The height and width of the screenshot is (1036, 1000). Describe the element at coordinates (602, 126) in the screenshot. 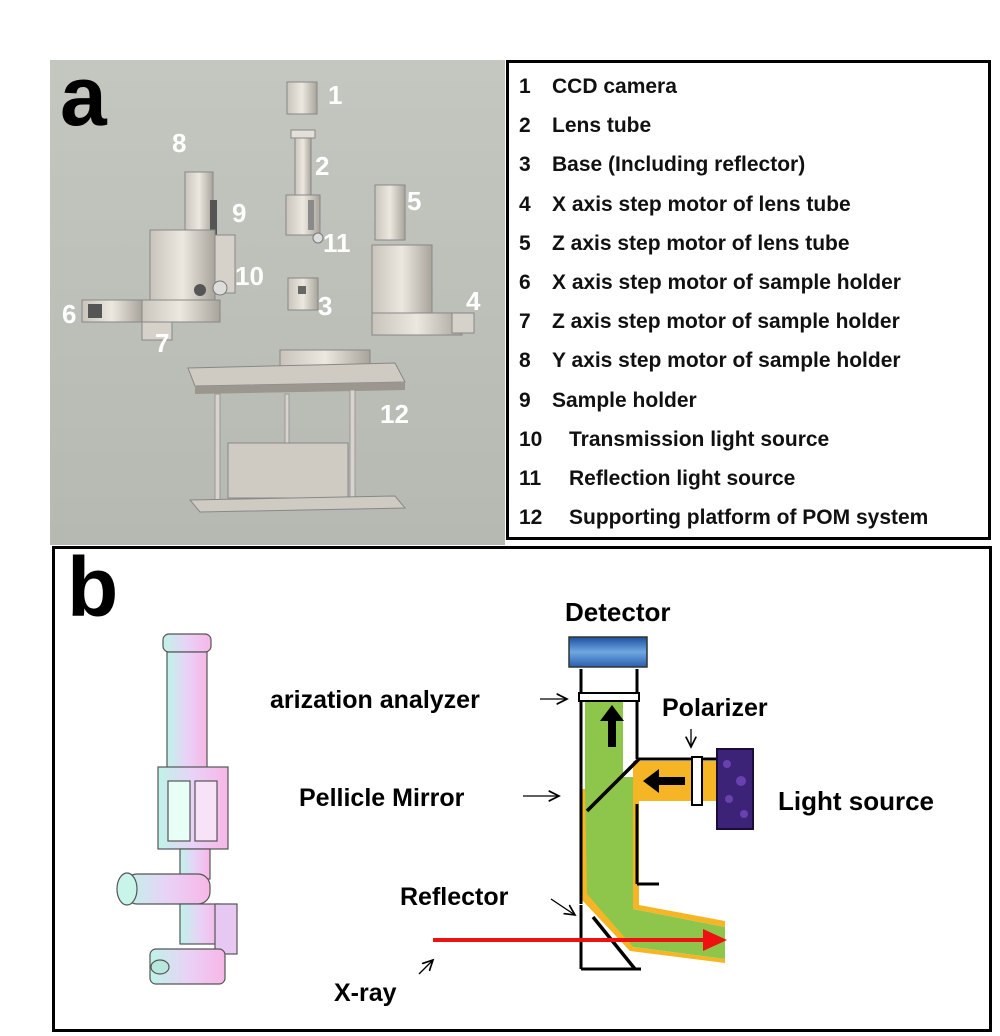

I see `legend-text: Lens tube` at that location.